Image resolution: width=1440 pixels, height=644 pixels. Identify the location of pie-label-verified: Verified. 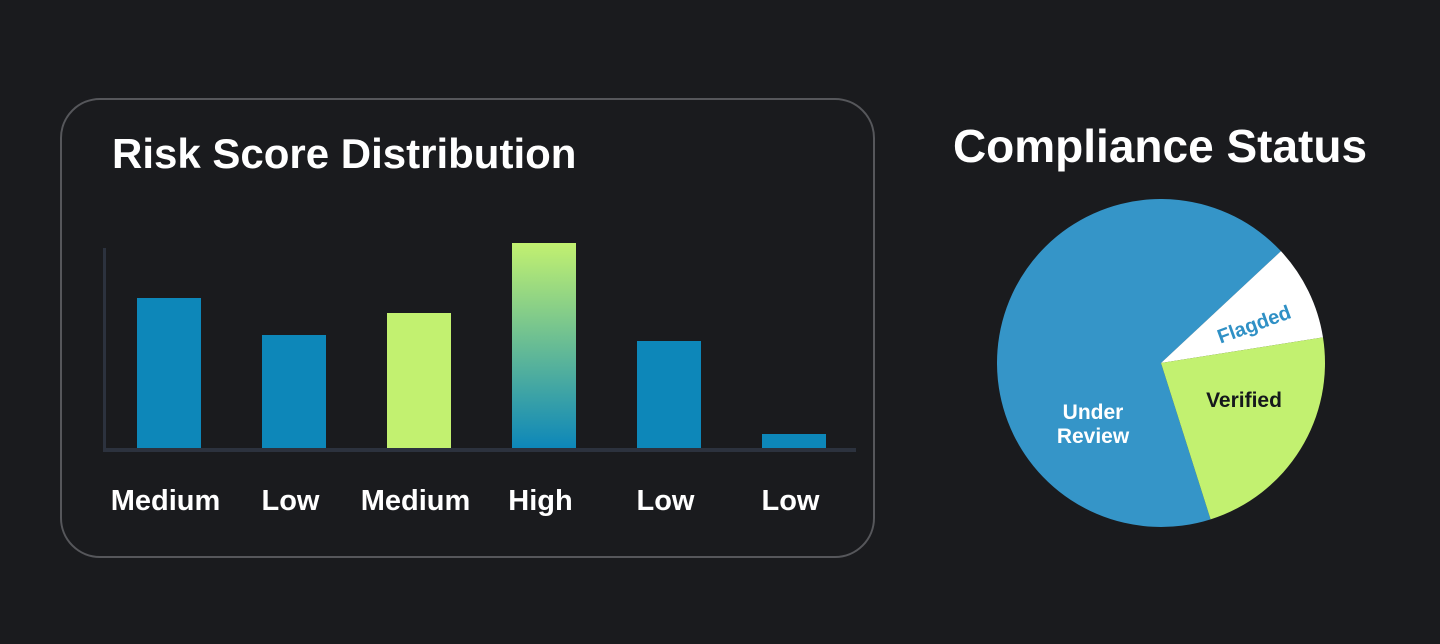
(1244, 400).